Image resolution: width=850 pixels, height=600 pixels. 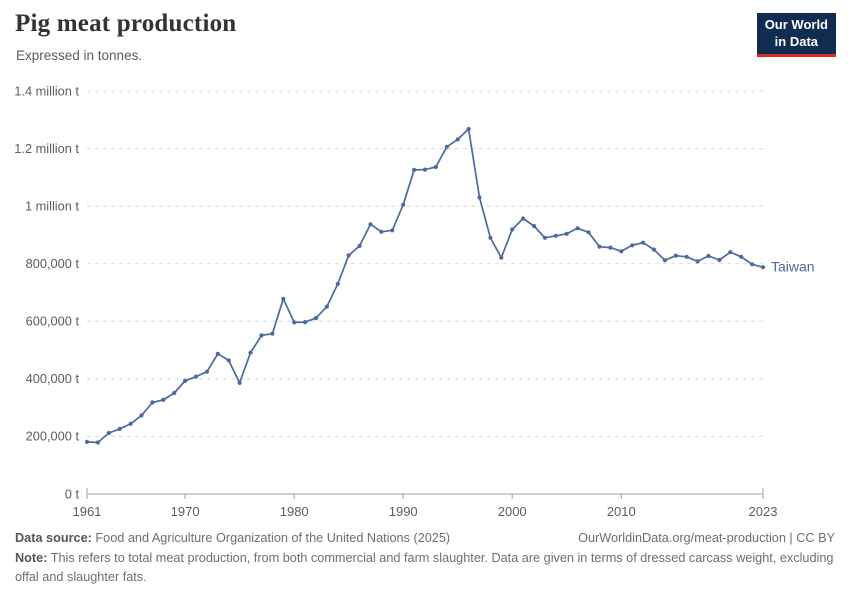 I want to click on page-title: Pig meat production, so click(x=126, y=23).